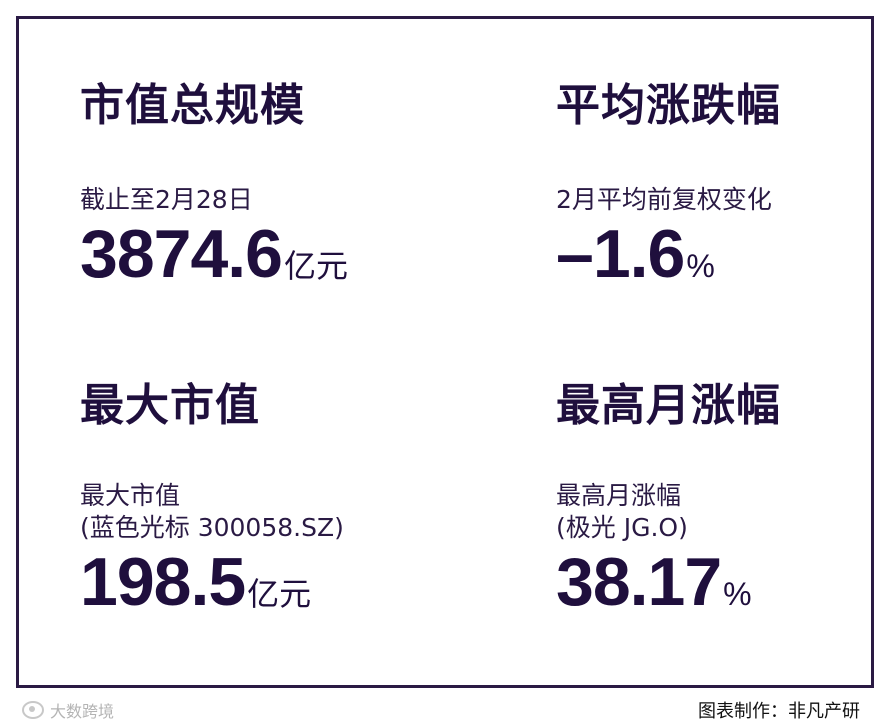 This screenshot has height=728, width=892. What do you see at coordinates (622, 527) in the screenshot?
I see `top-gain-caption-line2: (极光 JG.O)` at bounding box center [622, 527].